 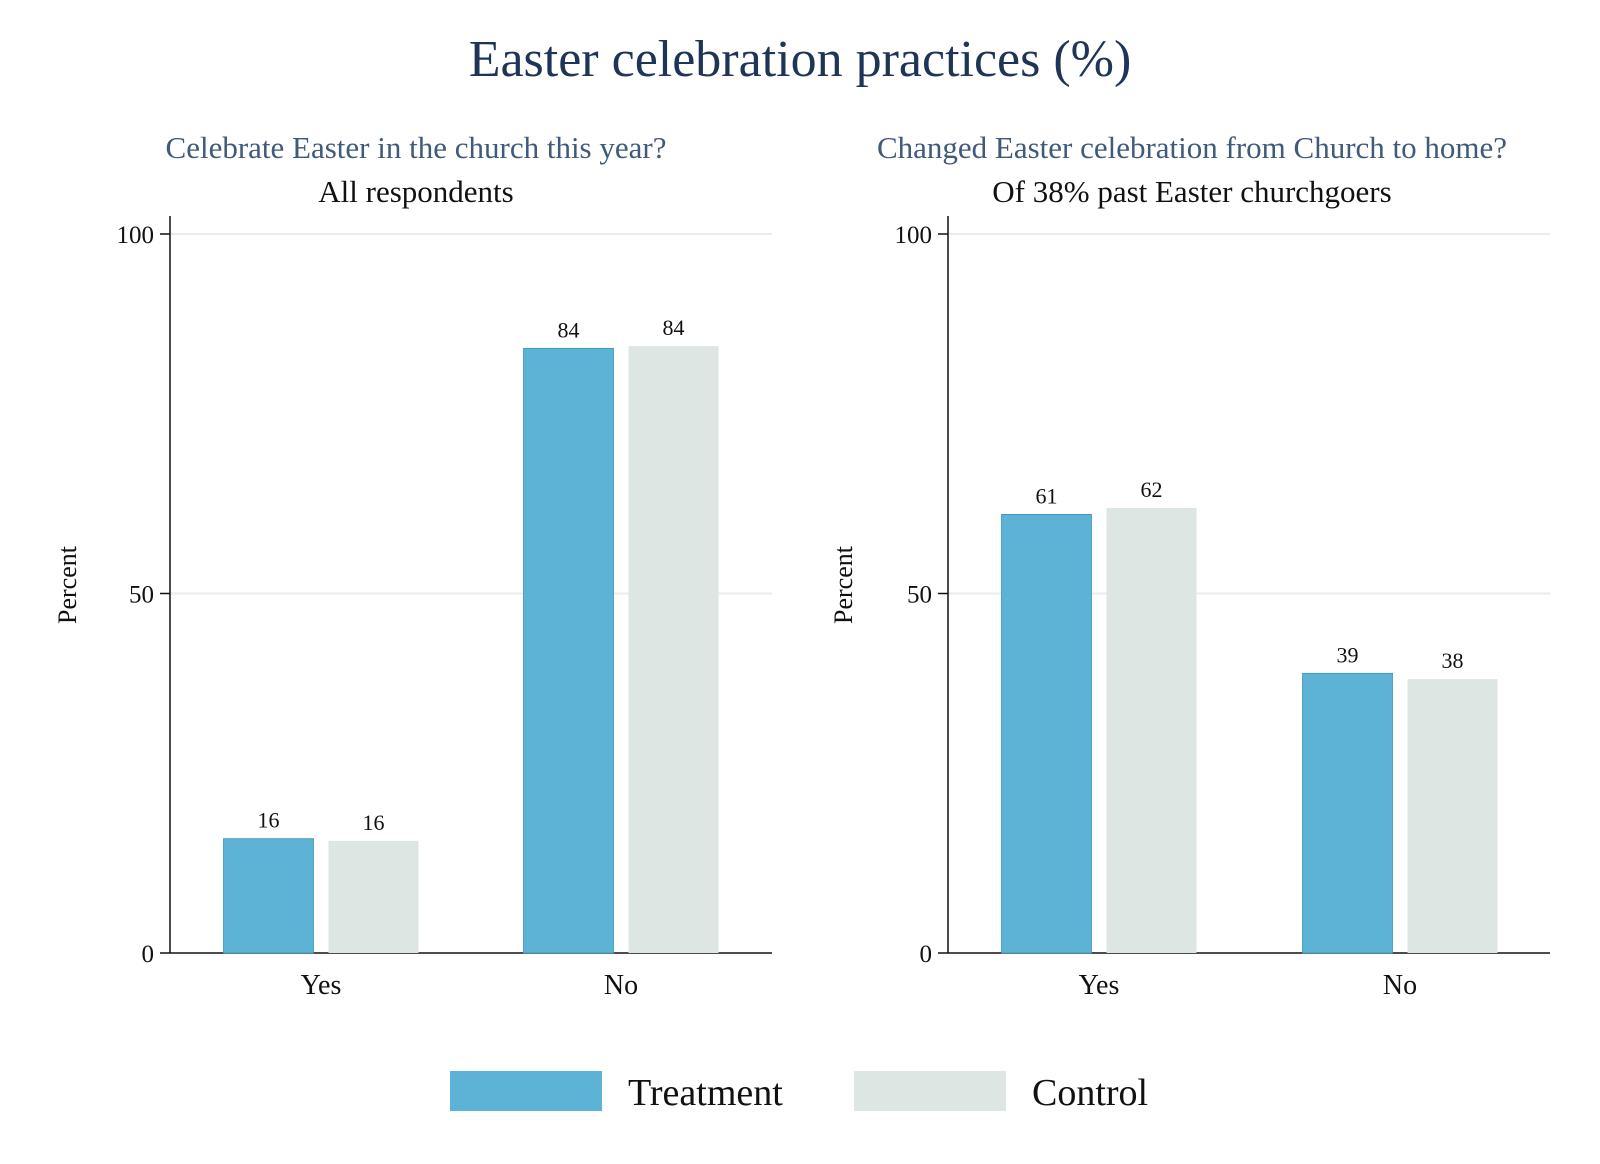 I want to click on data-label: 62, so click(x=1152, y=489).